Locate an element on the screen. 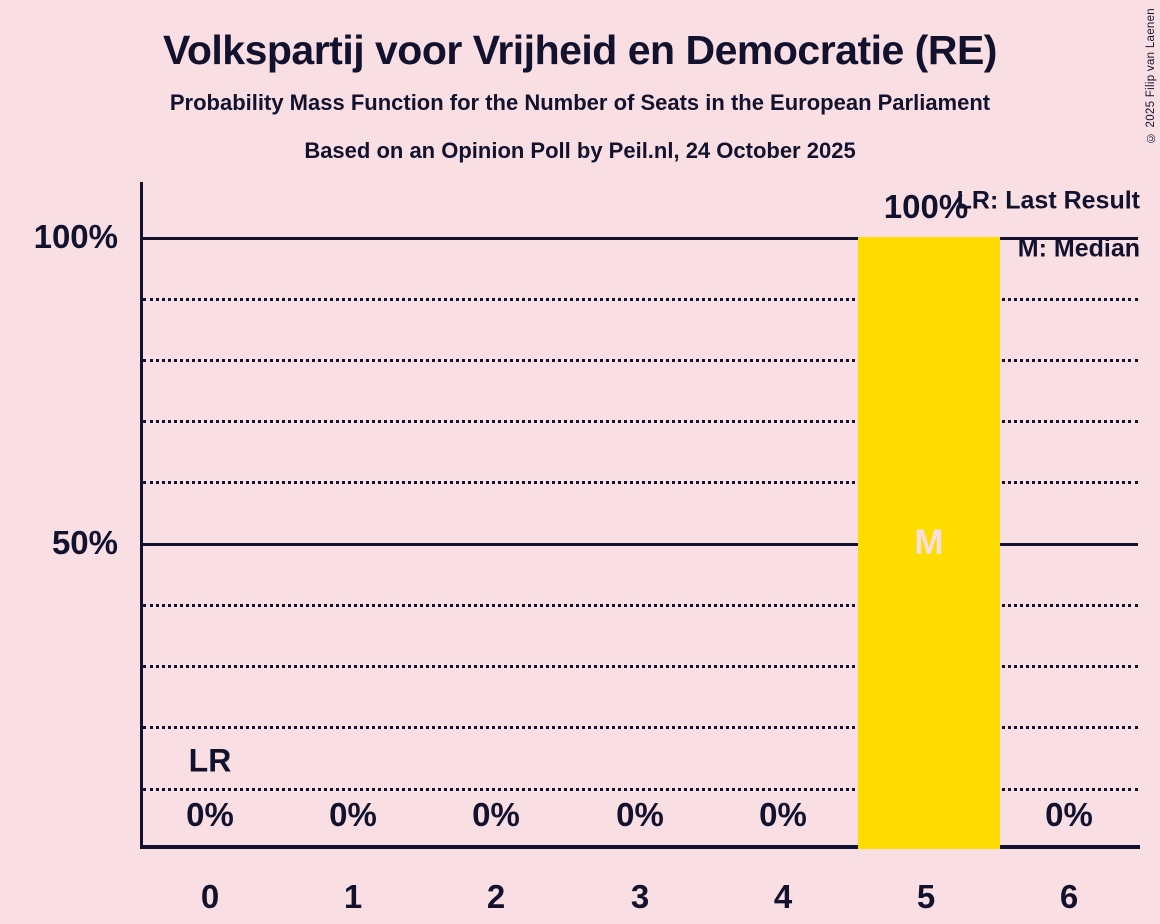 The width and height of the screenshot is (1160, 924). x-axis-tick-6: 6 is located at coordinates (1069, 896).